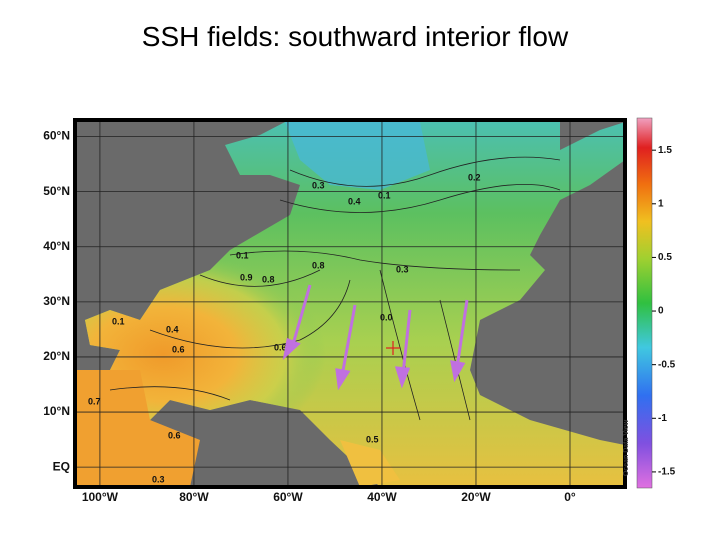 This screenshot has height=545, width=720. What do you see at coordinates (570, 497) in the screenshot?
I see `longitude-label: 0°` at bounding box center [570, 497].